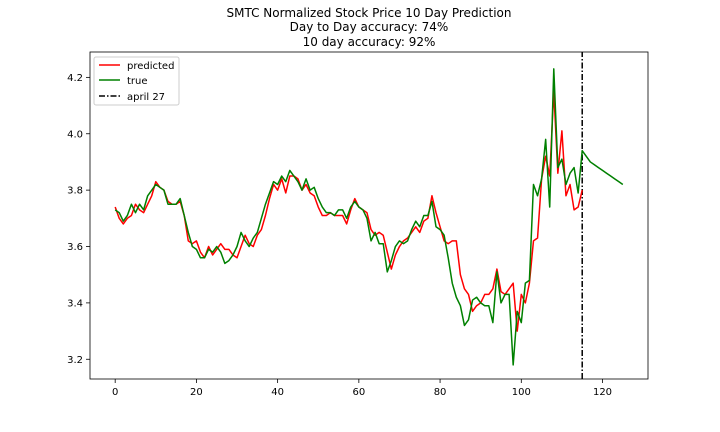  What do you see at coordinates (75, 134) in the screenshot?
I see `y-tick-label: 4.0` at bounding box center [75, 134].